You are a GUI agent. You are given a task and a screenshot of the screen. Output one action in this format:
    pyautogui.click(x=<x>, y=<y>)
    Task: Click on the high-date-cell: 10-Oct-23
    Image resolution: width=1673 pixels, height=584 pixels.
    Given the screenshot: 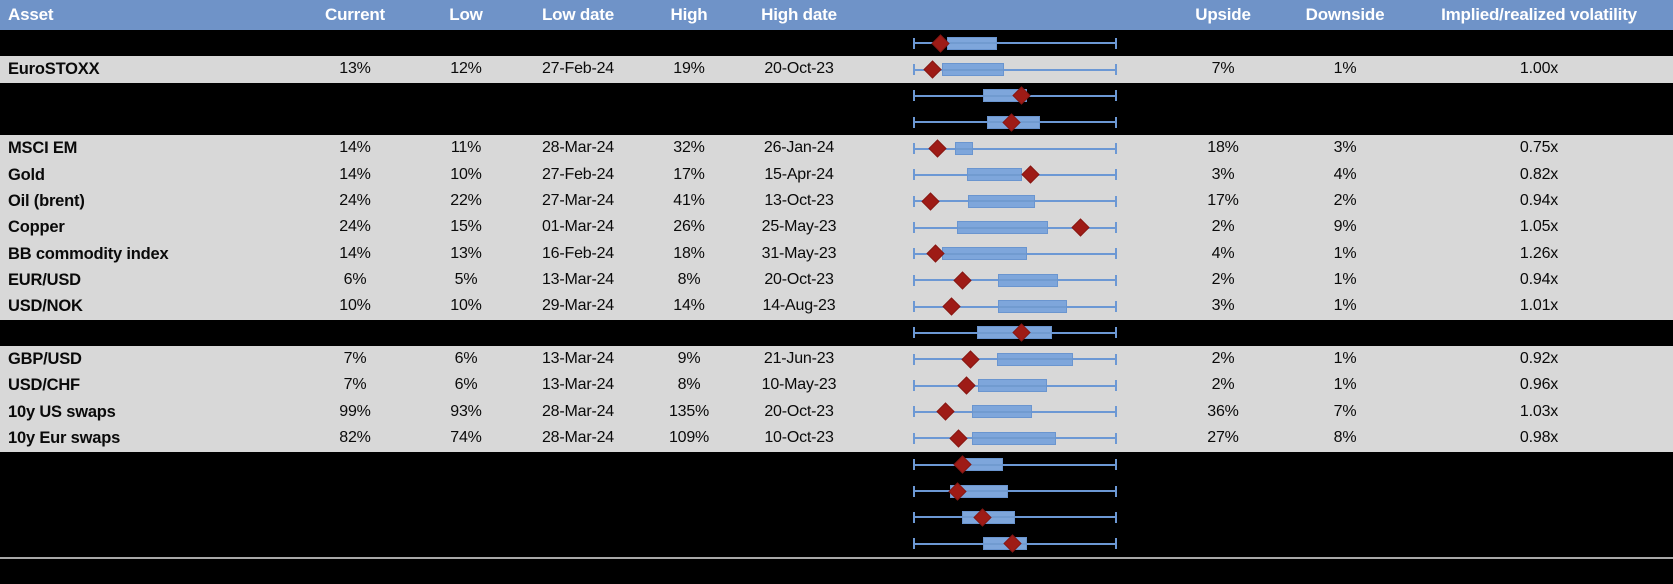 What is the action you would take?
    pyautogui.click(x=799, y=438)
    